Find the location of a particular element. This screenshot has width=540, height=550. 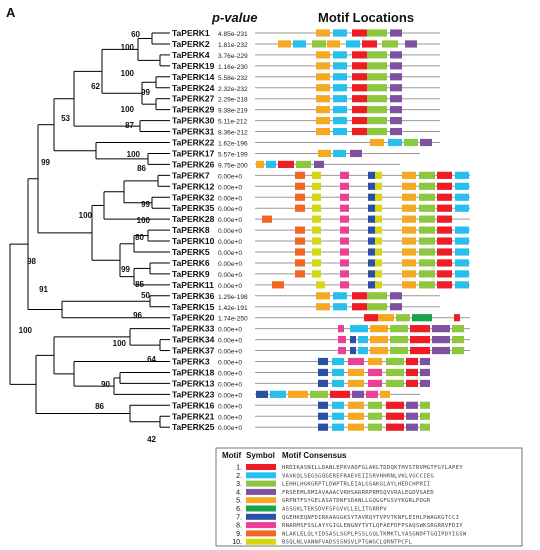

pvalue-header: p-value is located at coordinates (234, 17).